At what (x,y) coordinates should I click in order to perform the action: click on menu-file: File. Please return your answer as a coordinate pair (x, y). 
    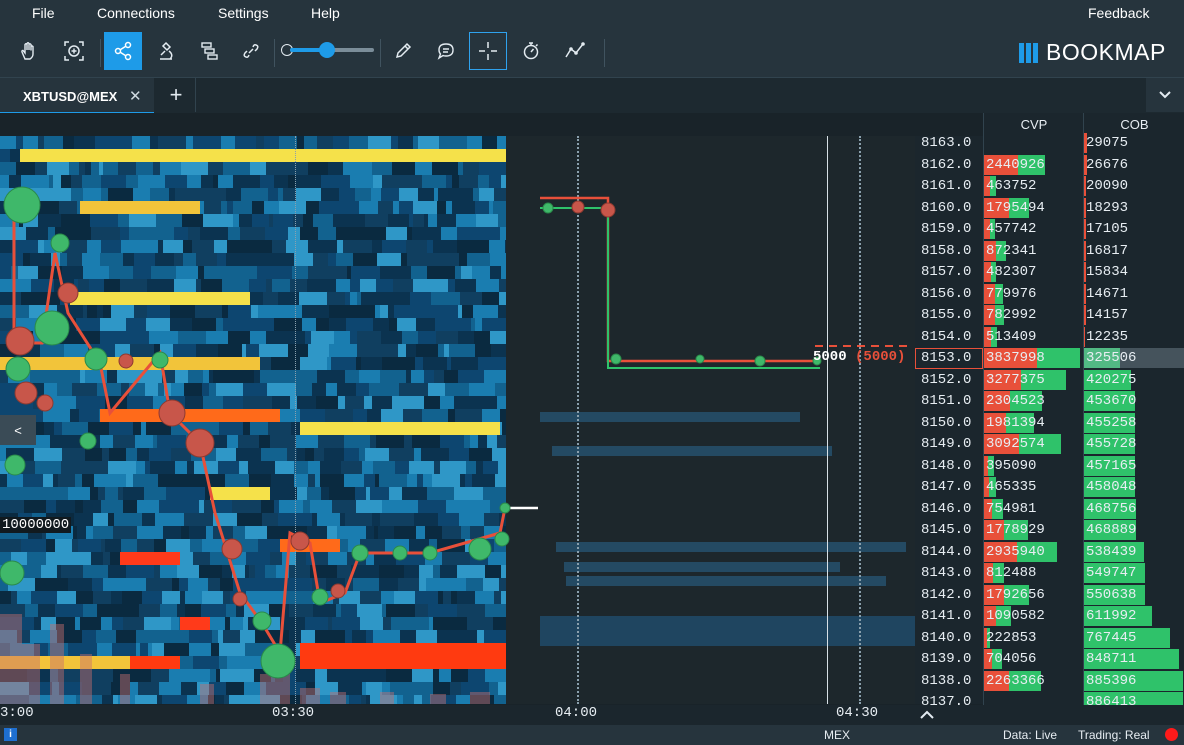
    Looking at the image, I should click on (43, 13).